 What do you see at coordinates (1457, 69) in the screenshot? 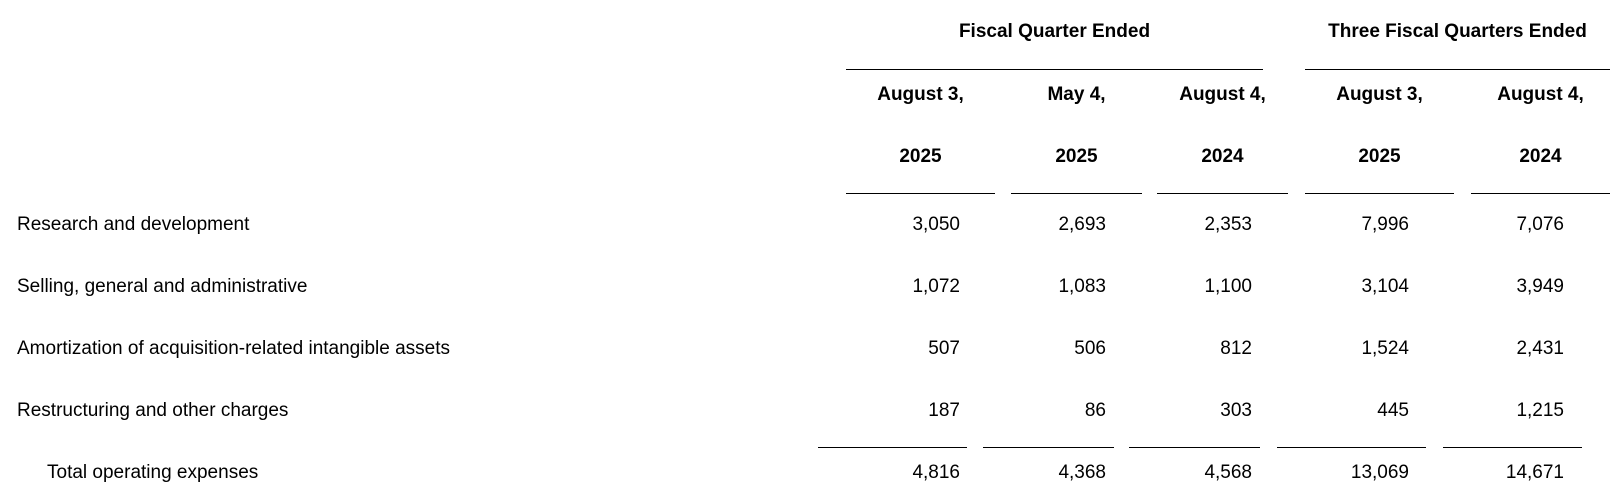
I see `group-rule-three-fiscal-quarters` at bounding box center [1457, 69].